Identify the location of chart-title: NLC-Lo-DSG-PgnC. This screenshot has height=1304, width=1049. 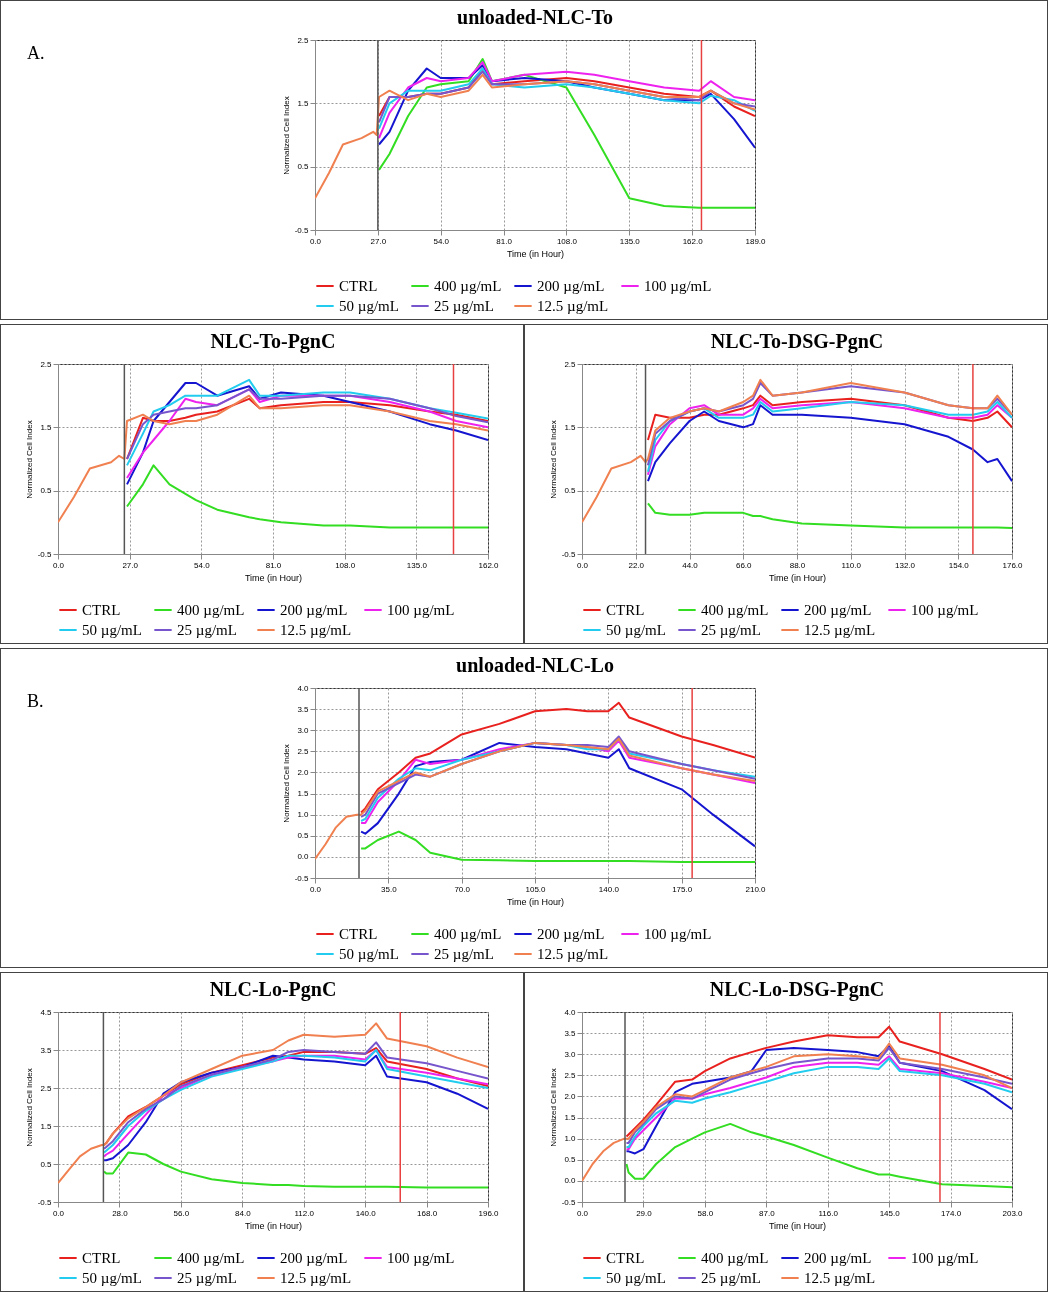
(797, 989).